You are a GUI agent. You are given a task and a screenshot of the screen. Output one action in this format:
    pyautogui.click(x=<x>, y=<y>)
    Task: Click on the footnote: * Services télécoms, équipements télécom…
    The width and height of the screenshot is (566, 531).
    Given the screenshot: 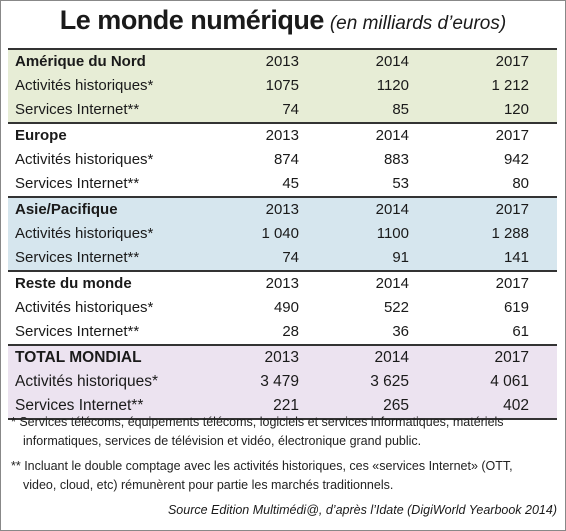 What is the action you would take?
    pyautogui.click(x=257, y=431)
    